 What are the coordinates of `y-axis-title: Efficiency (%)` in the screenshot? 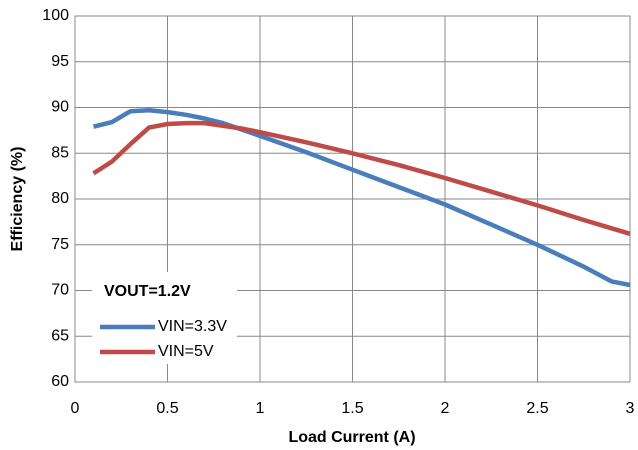 It's located at (17, 199).